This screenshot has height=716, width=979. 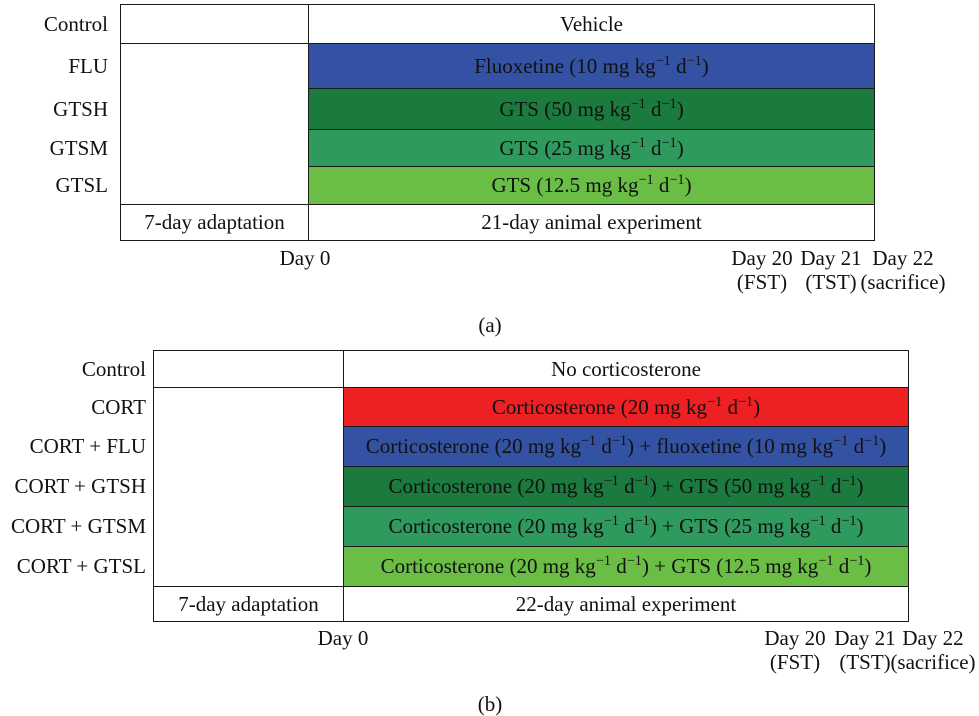 I want to click on test-label: (sacrifice), so click(x=903, y=282).